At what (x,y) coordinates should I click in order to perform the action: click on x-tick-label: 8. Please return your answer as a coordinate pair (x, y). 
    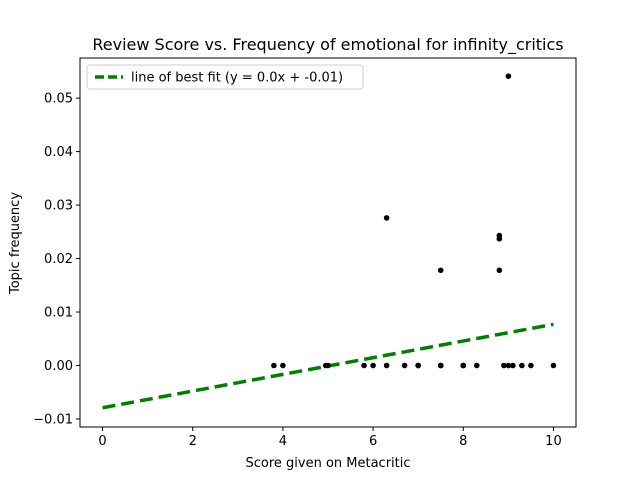
    Looking at the image, I should click on (463, 441).